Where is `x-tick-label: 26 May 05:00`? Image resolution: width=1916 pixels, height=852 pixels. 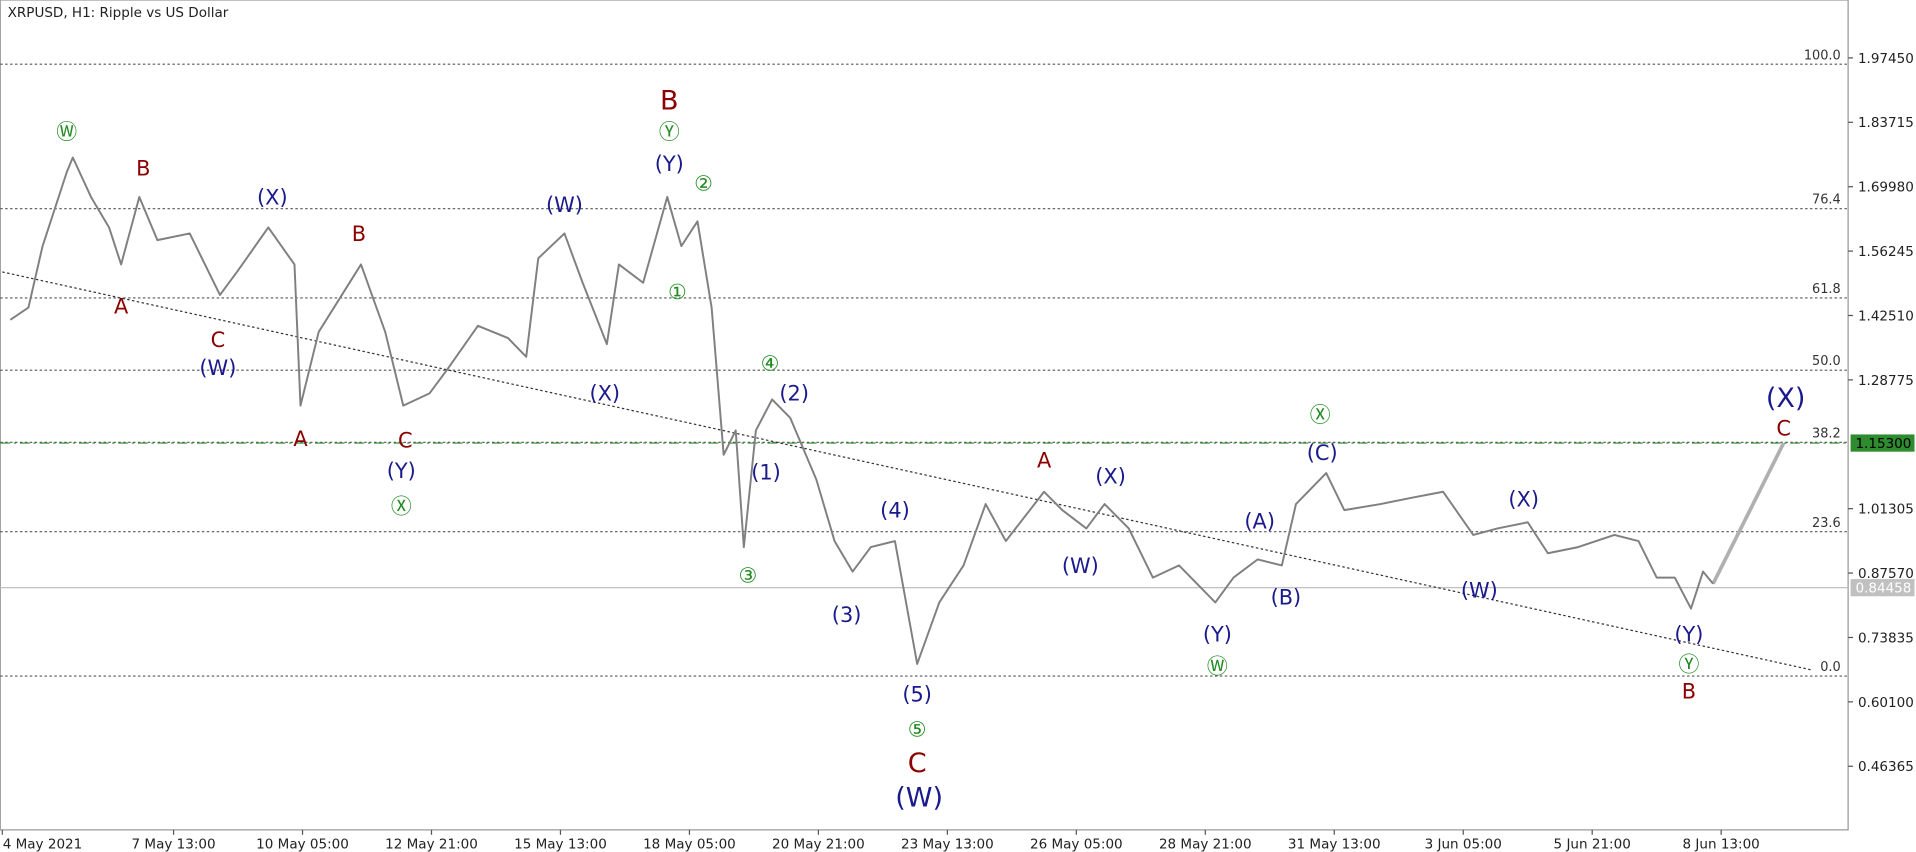
x-tick-label: 26 May 05:00 is located at coordinates (1076, 844).